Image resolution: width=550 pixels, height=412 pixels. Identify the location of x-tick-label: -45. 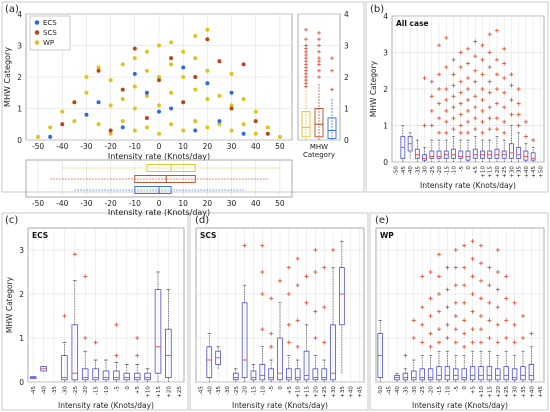
(201, 391).